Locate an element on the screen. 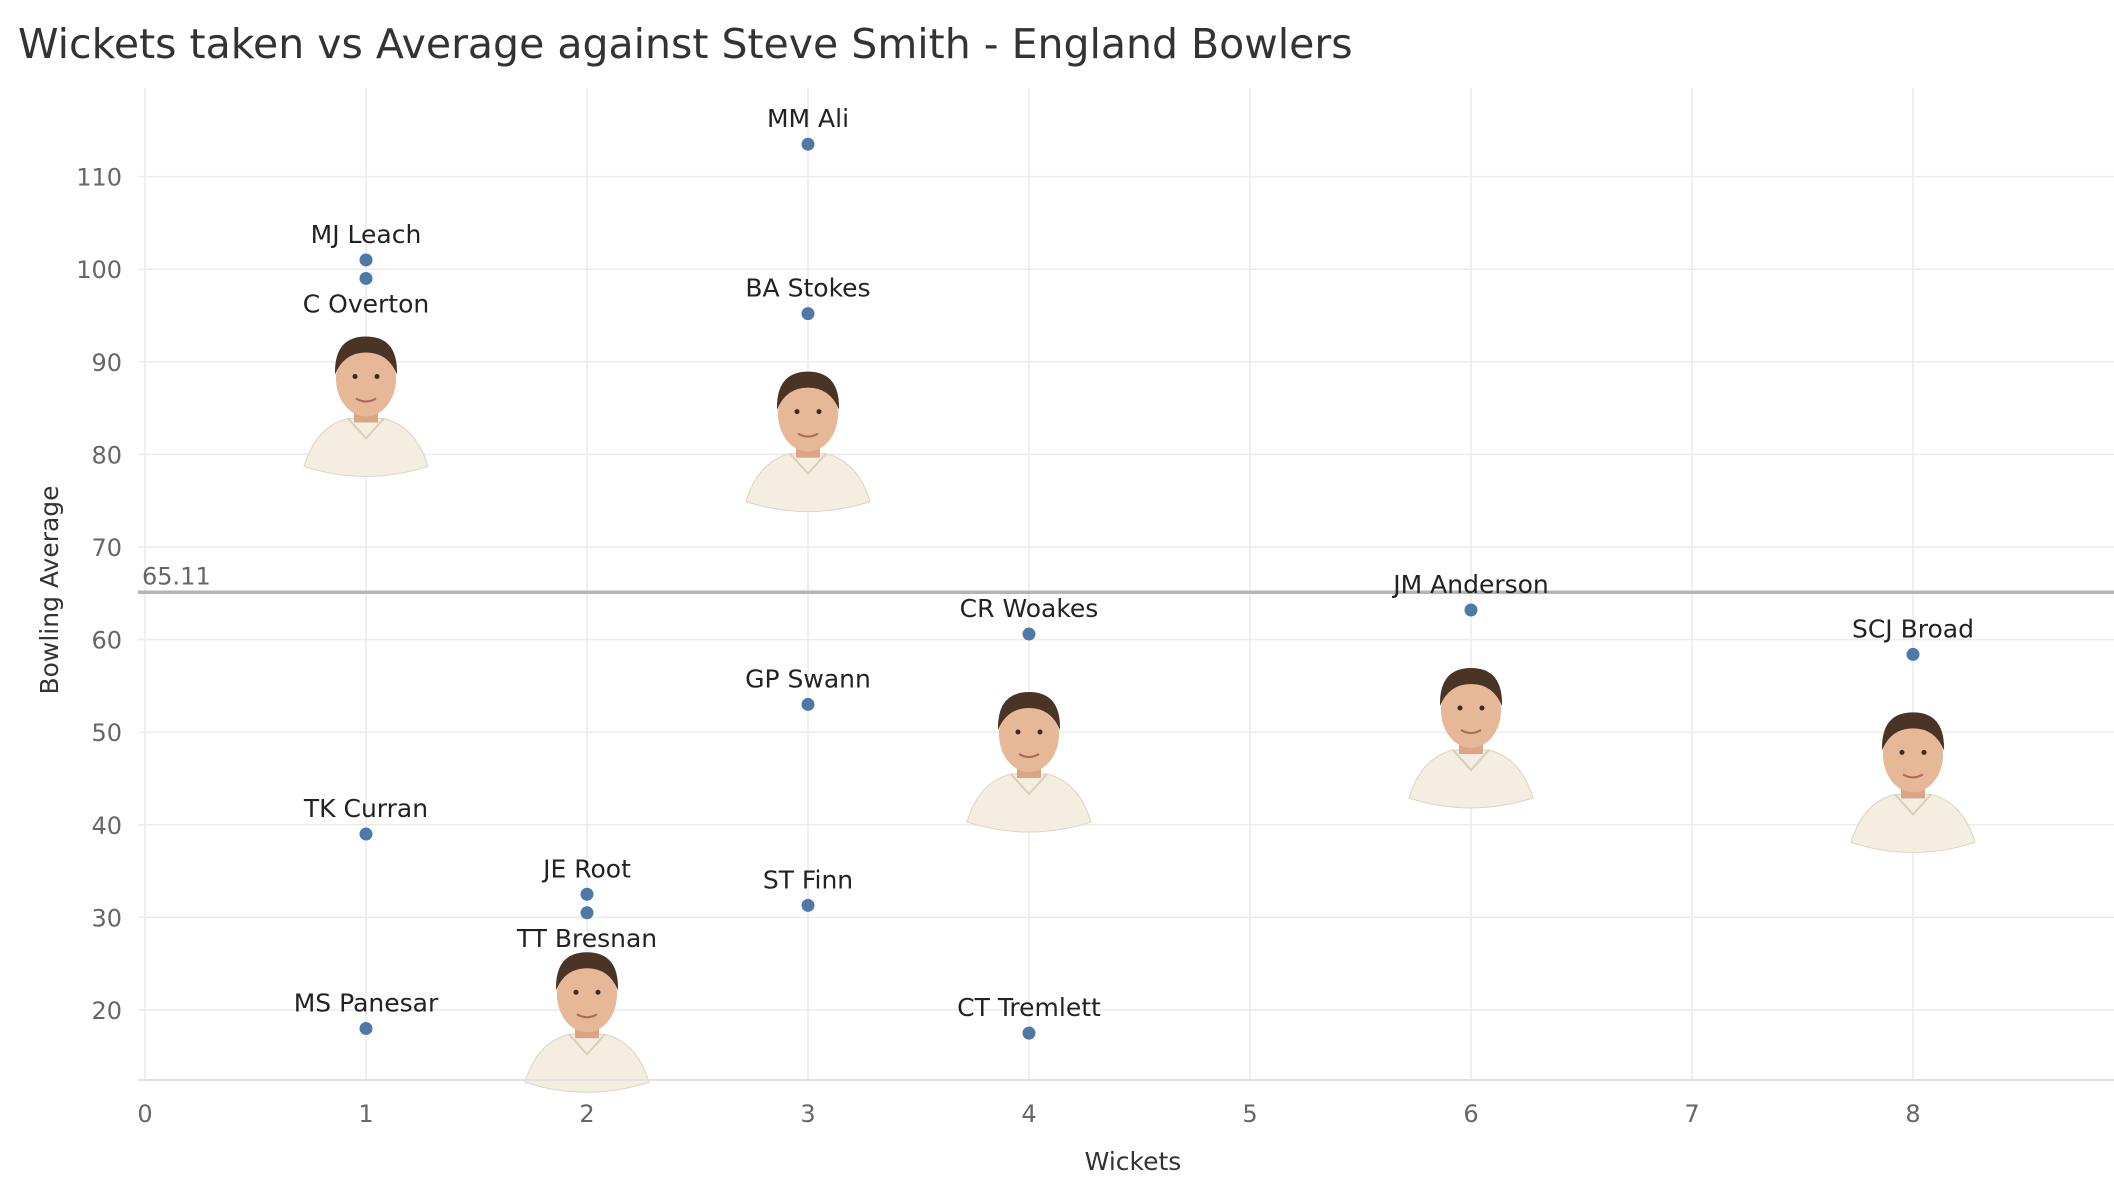 The height and width of the screenshot is (1202, 2114). x-tick-label: 7 is located at coordinates (1691, 1114).